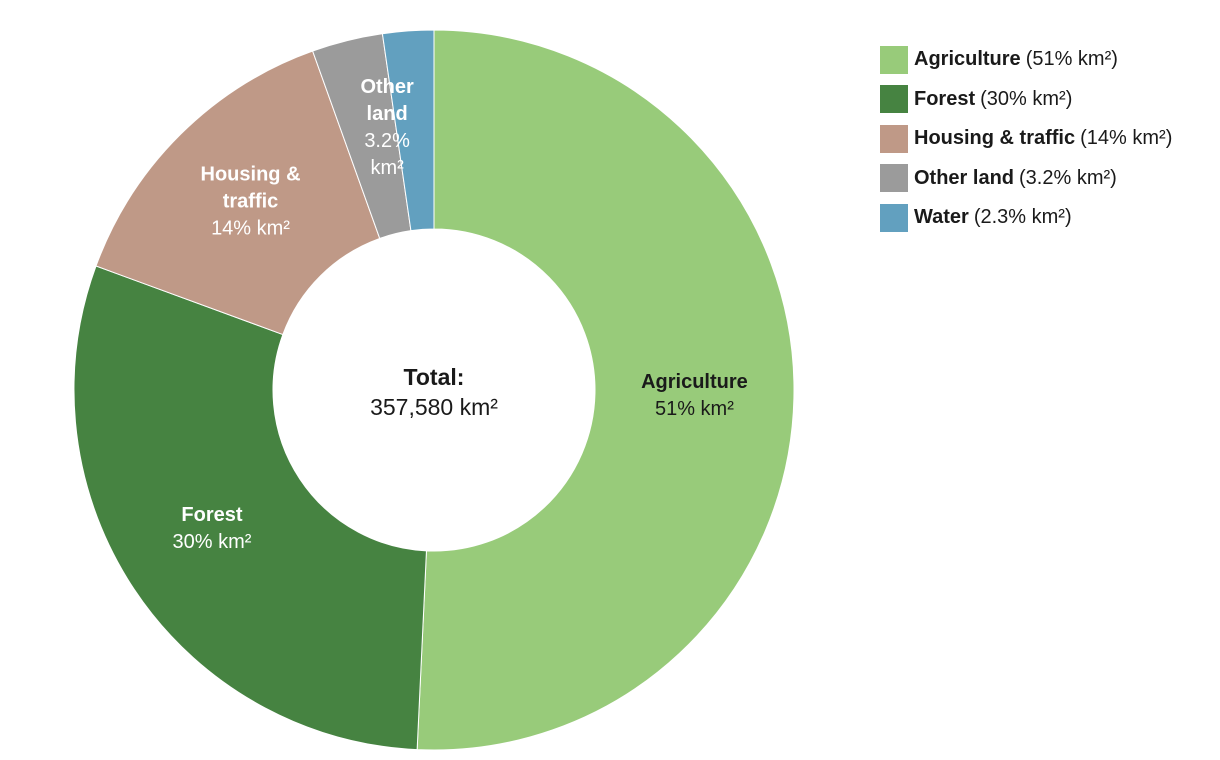  What do you see at coordinates (212, 515) in the screenshot?
I see `slice-label-name: Forest` at bounding box center [212, 515].